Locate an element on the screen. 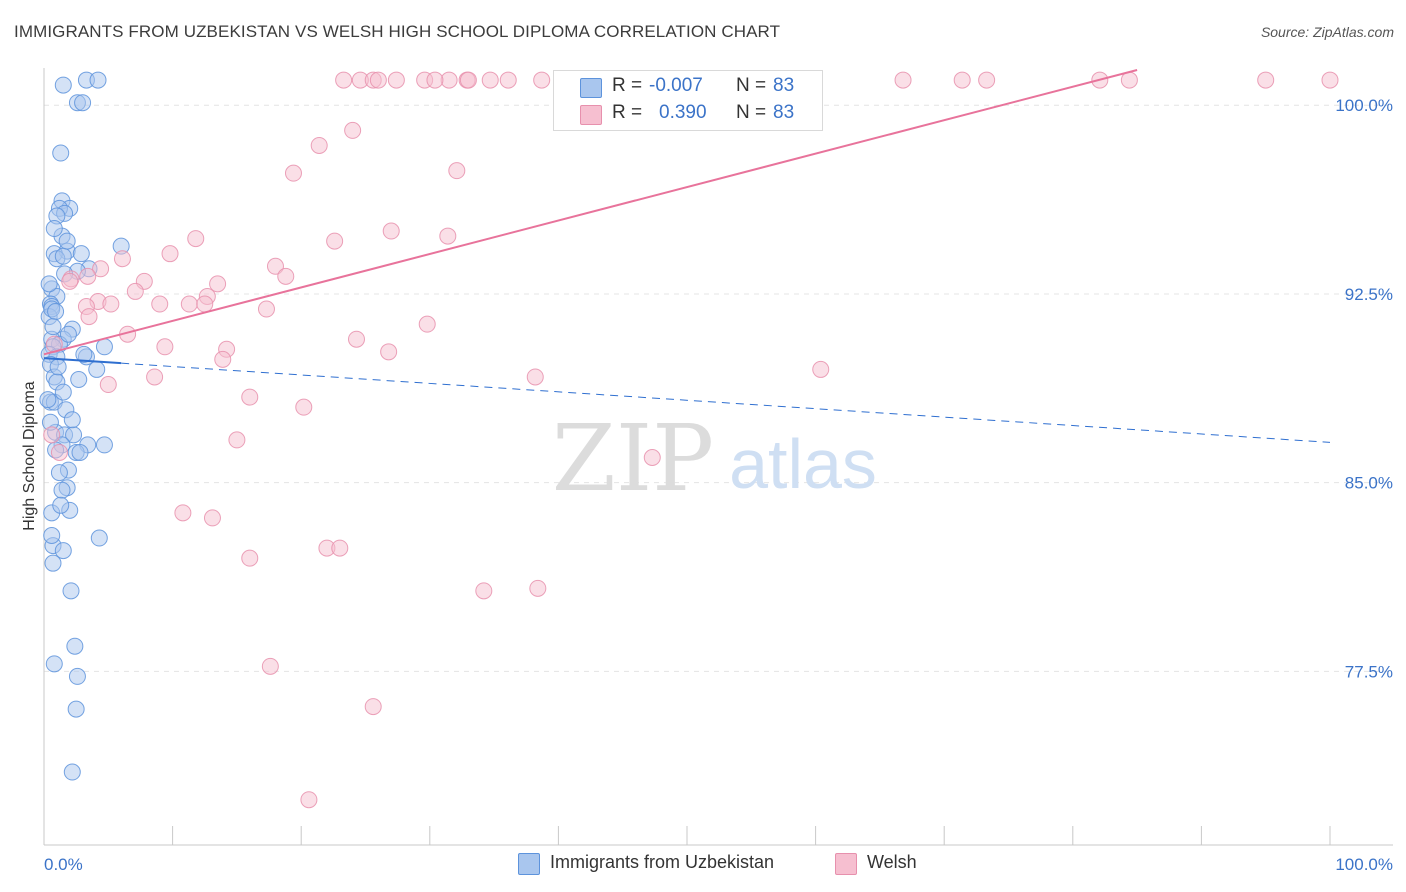 The width and height of the screenshot is (1406, 892). legend-label-welsh: Welsh is located at coordinates (892, 862).